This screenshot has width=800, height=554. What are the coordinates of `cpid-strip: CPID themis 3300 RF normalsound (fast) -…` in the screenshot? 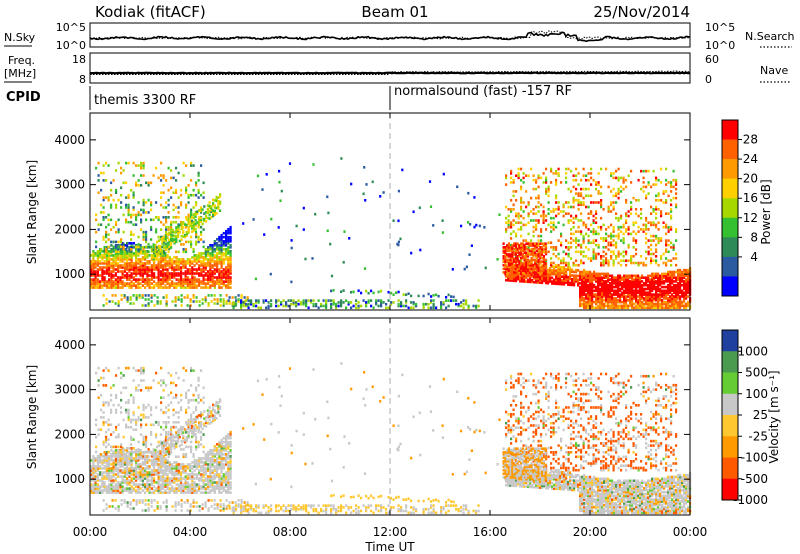 It's located at (289, 97).